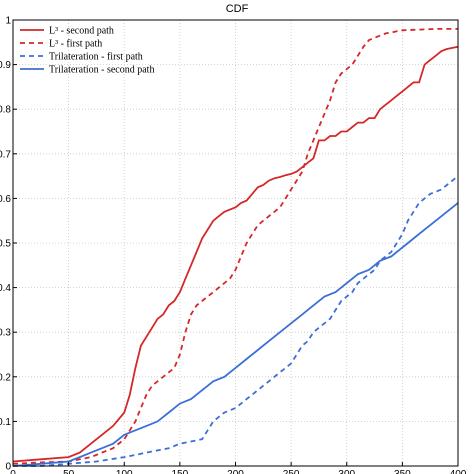 The width and height of the screenshot is (474, 474). Describe the element at coordinates (75, 44) in the screenshot. I see `legend-label-2: L³ - first path` at that location.